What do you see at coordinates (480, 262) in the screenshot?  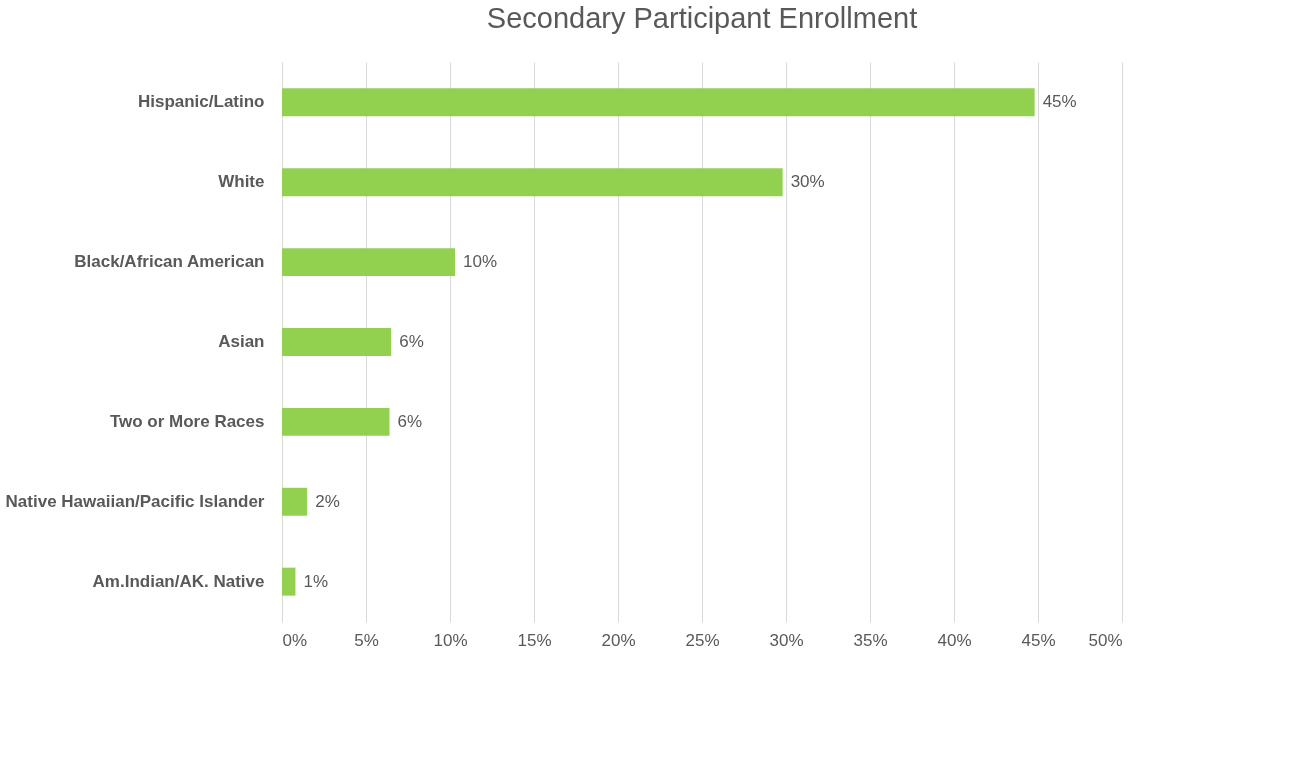 I see `data-label: 10%` at bounding box center [480, 262].